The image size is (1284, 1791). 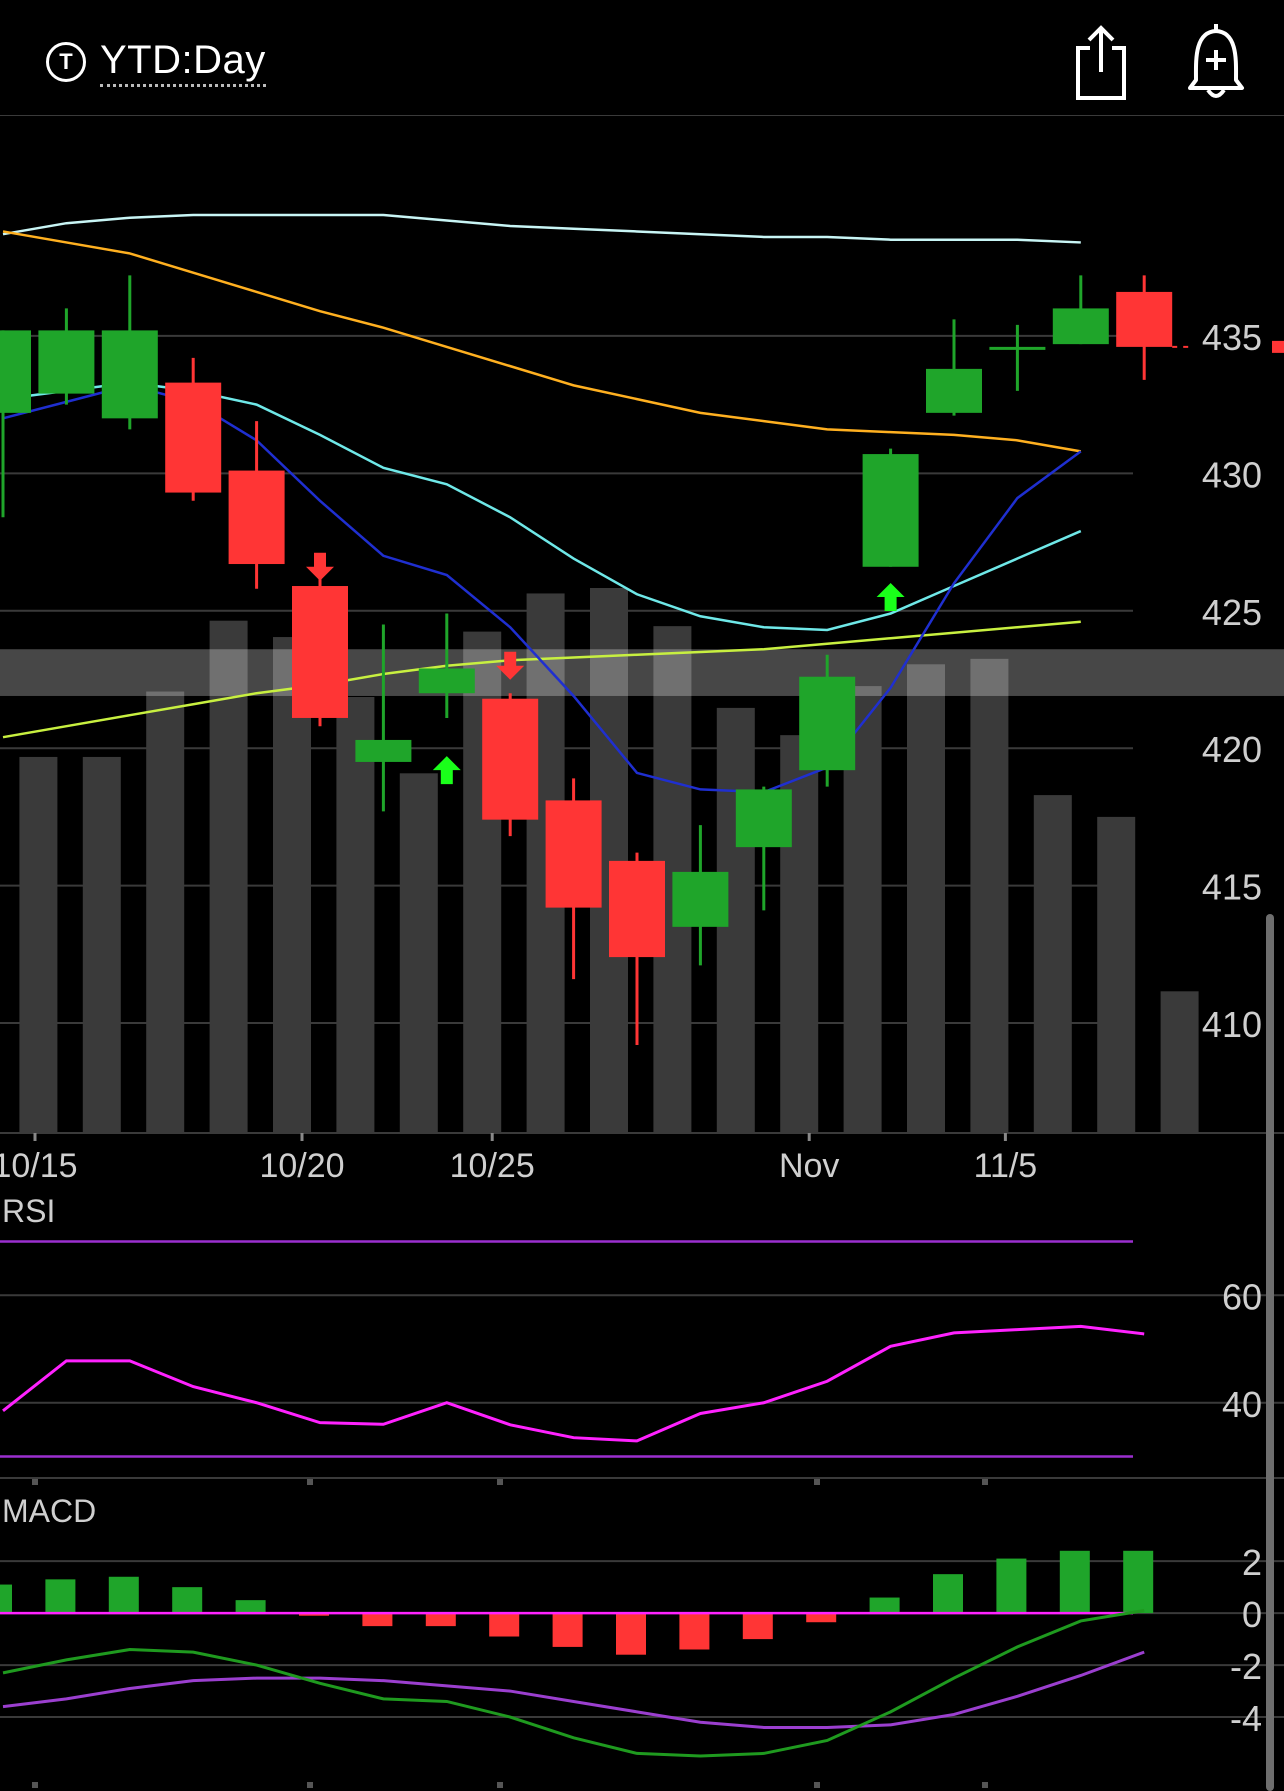 I want to click on rsi-title: RSI, so click(x=28, y=1211).